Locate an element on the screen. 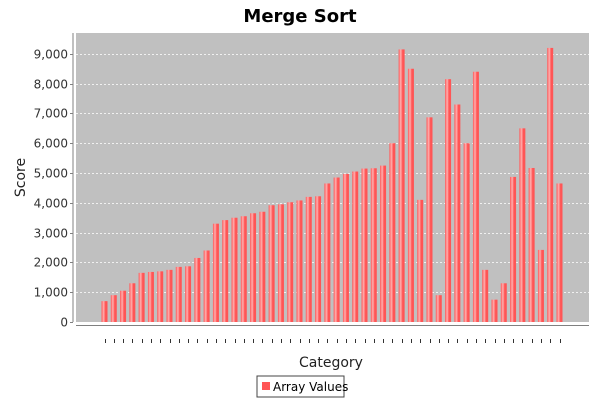 This screenshot has height=400, width=600. x-axis is located at coordinates (332, 334).